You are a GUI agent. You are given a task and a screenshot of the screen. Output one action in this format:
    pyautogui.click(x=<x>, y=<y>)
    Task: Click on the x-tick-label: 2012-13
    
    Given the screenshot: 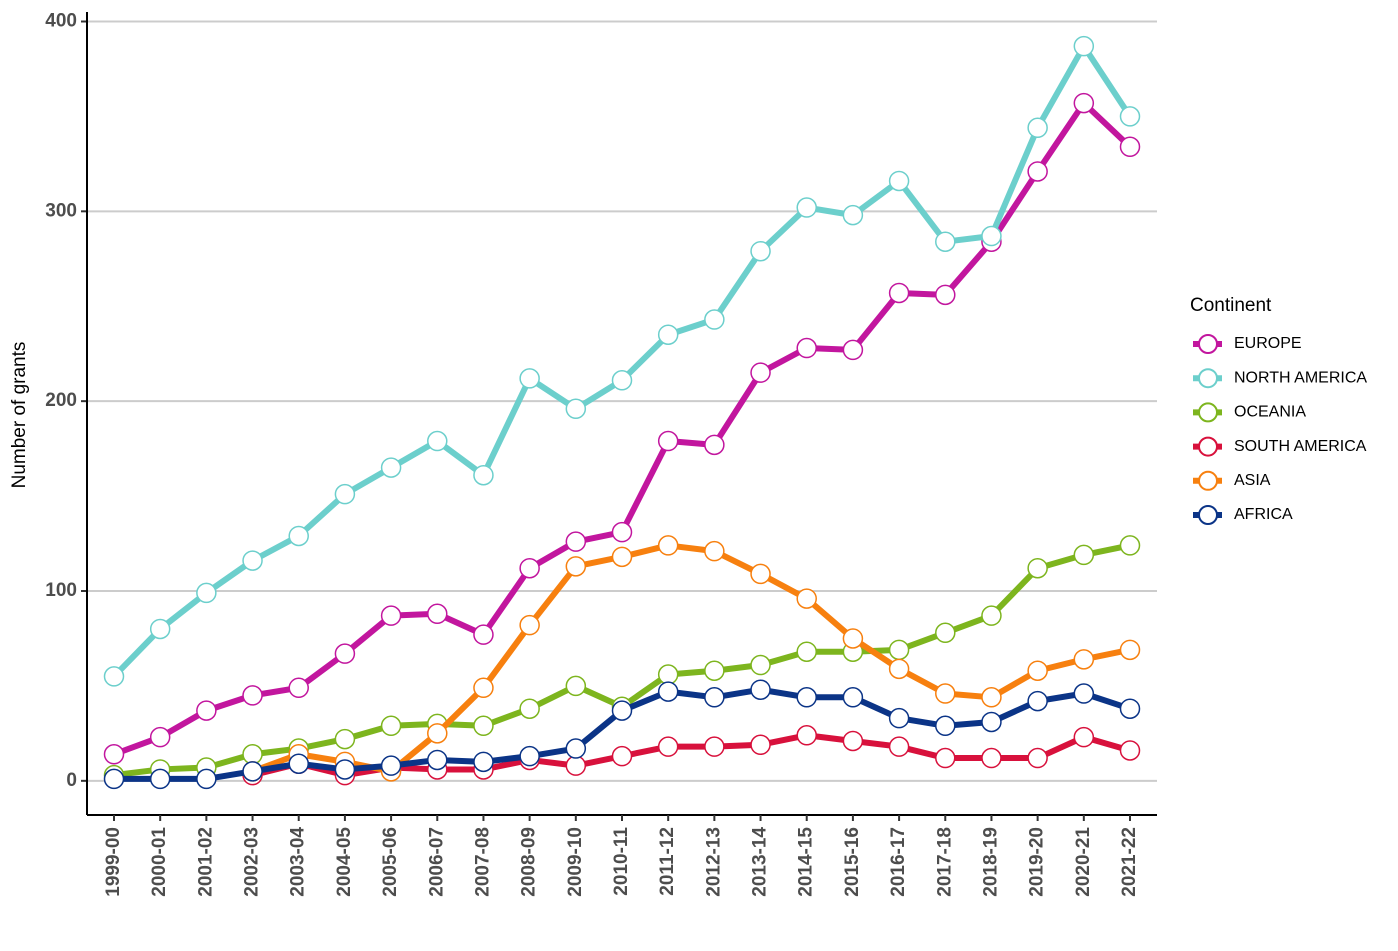 What is the action you would take?
    pyautogui.click(x=713, y=862)
    